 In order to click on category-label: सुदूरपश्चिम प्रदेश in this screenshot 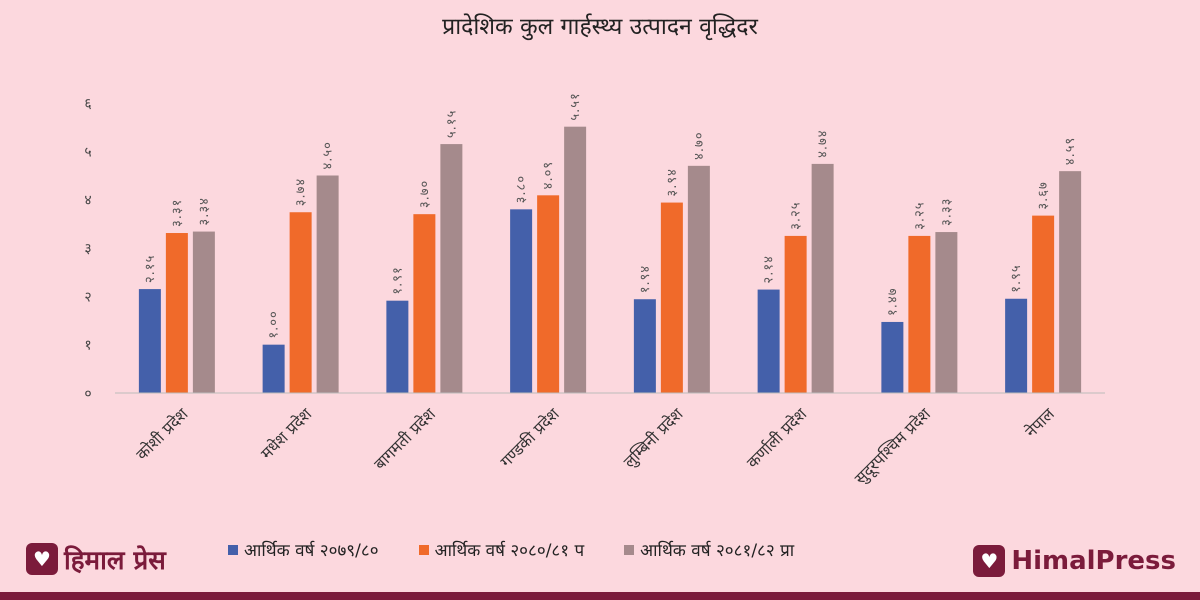, I will do `click(893, 446)`.